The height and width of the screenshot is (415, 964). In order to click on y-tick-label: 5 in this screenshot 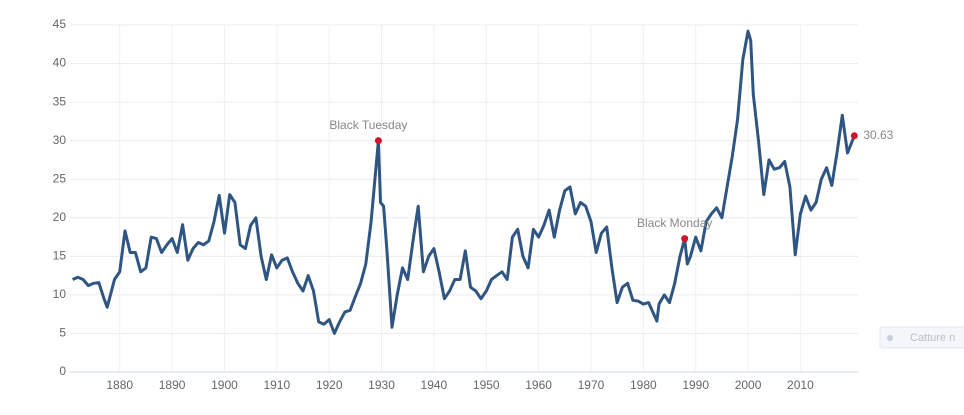, I will do `click(62, 333)`.